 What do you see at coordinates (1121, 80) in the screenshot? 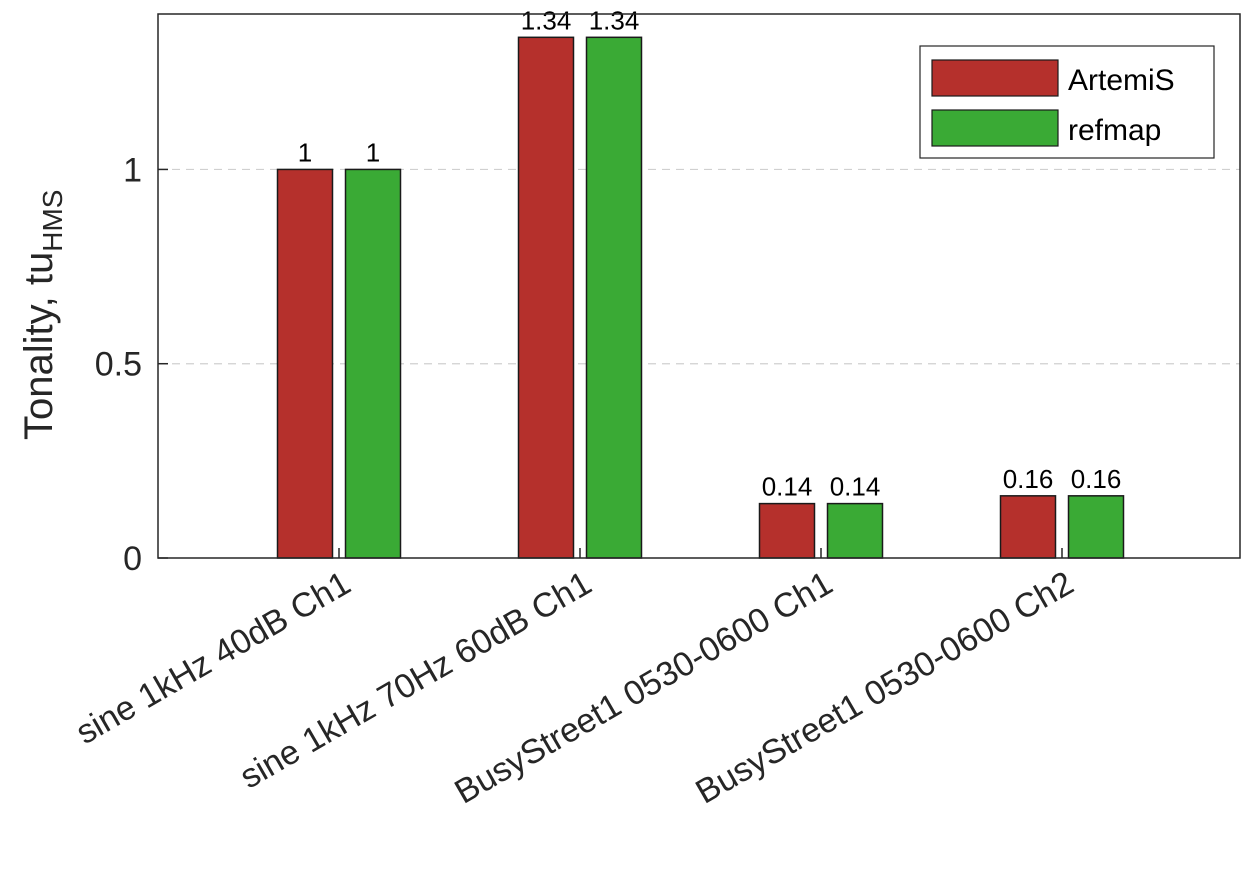
I see `legend-label-artemis: ArtemiS` at bounding box center [1121, 80].